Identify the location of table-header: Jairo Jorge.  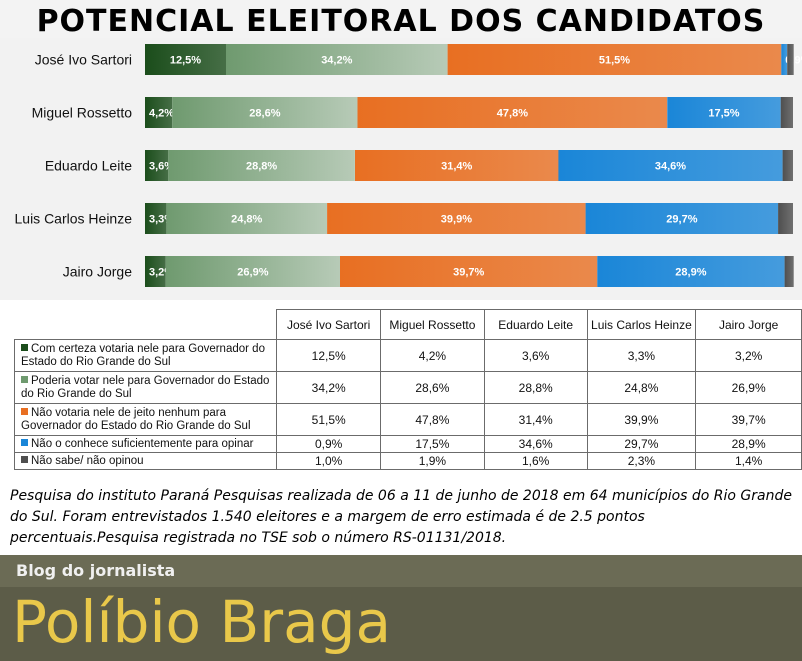
(748, 324).